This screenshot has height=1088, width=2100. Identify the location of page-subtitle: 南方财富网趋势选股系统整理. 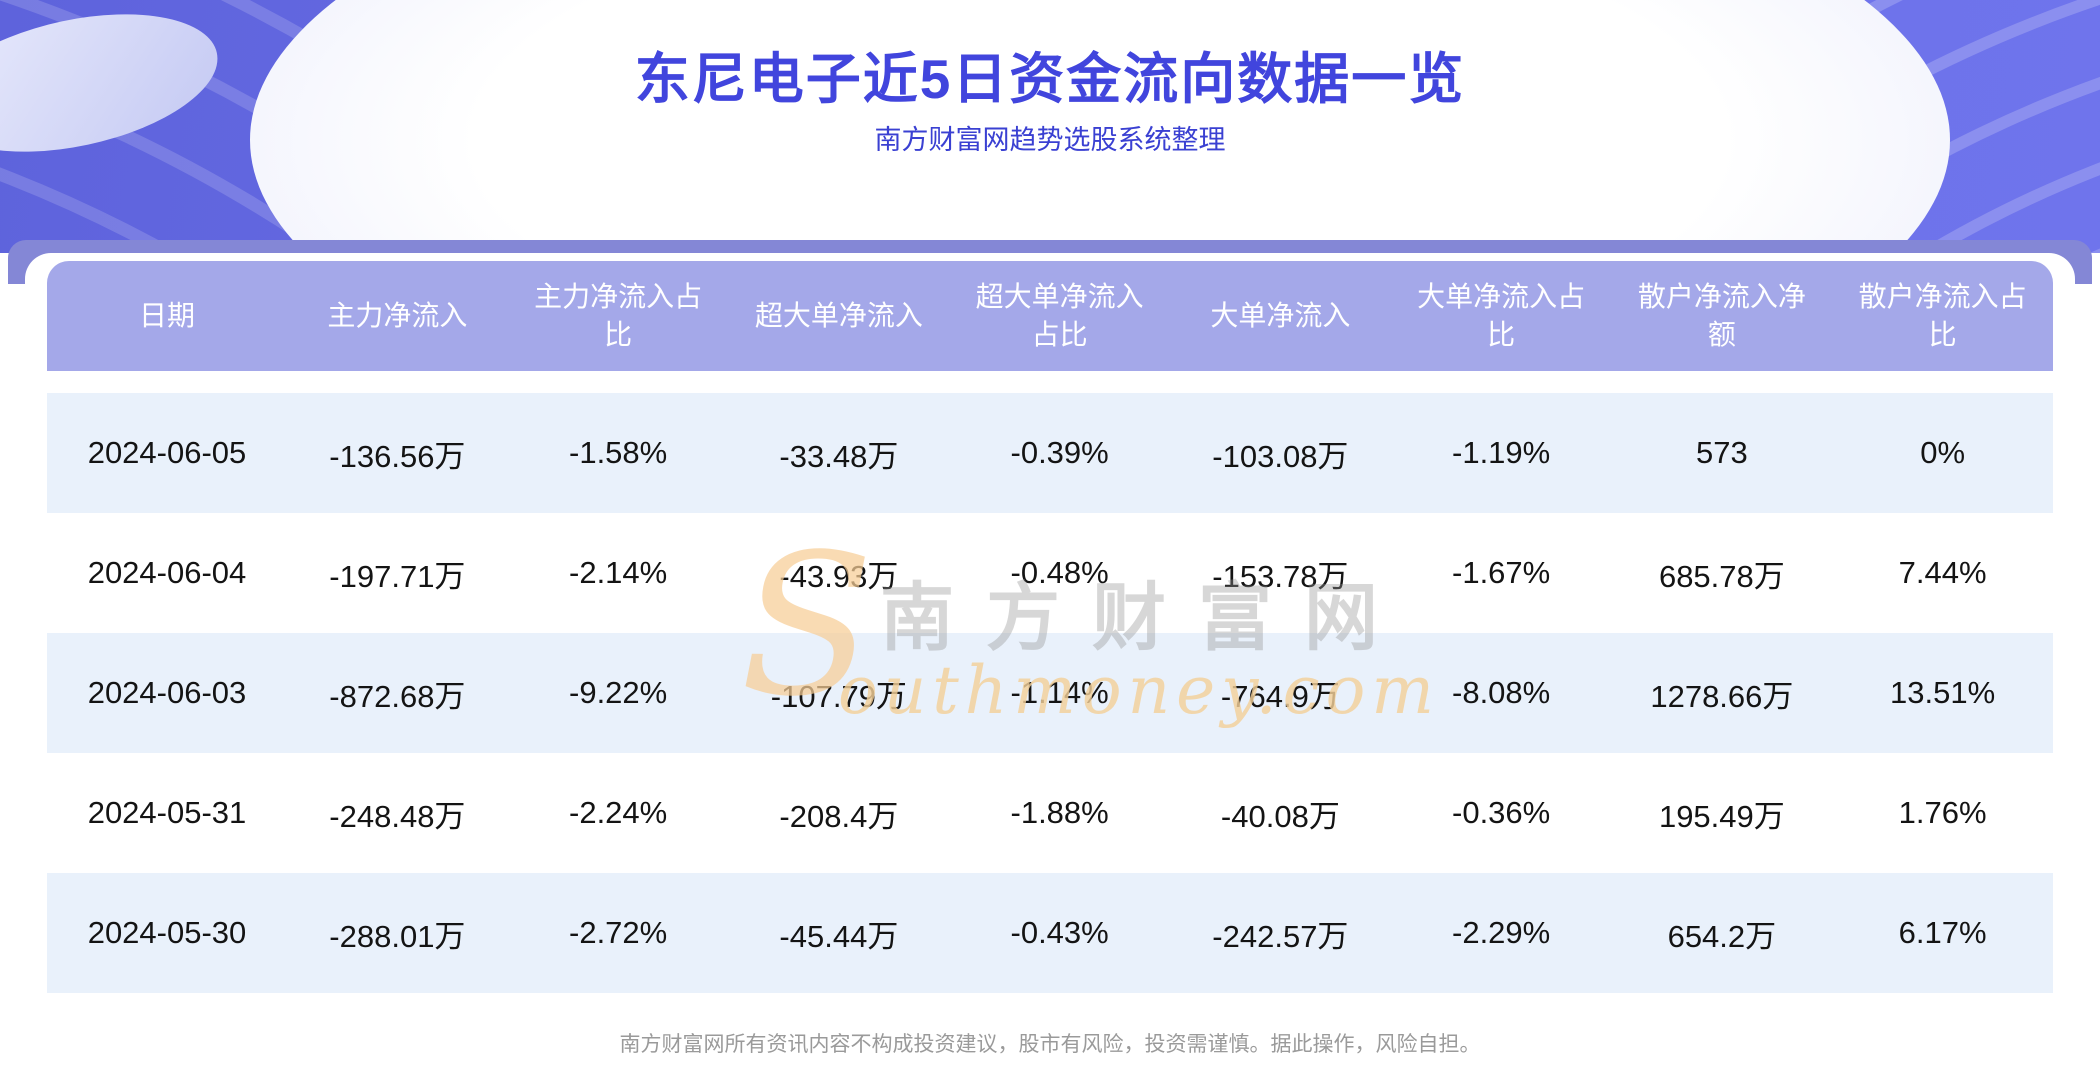
(1050, 140).